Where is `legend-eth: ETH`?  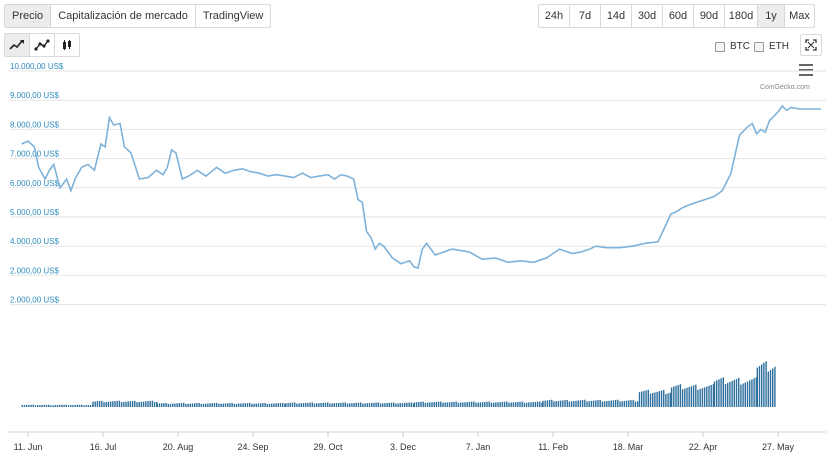
legend-eth: ETH is located at coordinates (771, 46).